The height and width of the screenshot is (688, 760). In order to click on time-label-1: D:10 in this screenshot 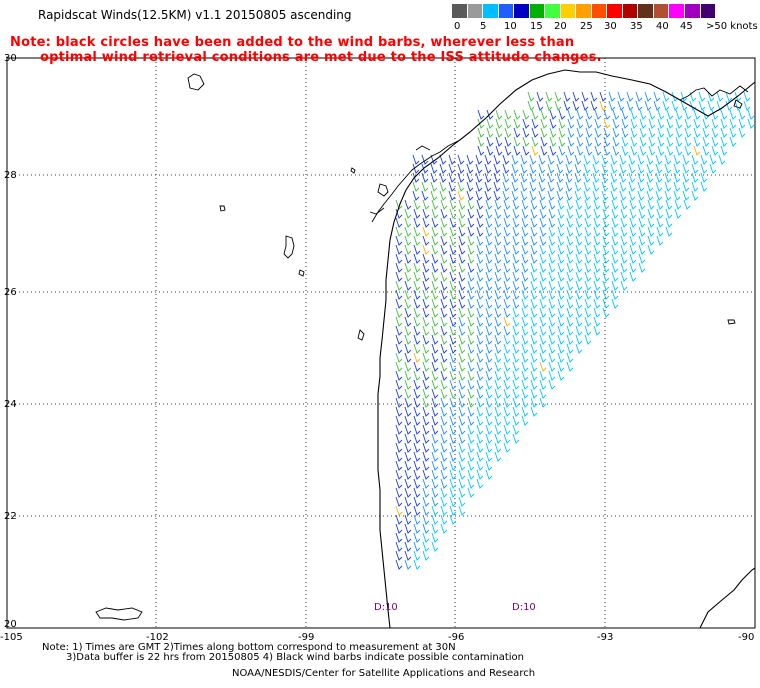, I will do `click(386, 607)`.